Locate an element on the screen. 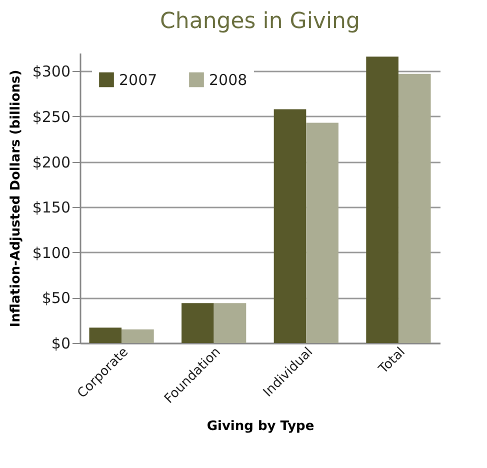  legend-label: 2008 is located at coordinates (228, 79).